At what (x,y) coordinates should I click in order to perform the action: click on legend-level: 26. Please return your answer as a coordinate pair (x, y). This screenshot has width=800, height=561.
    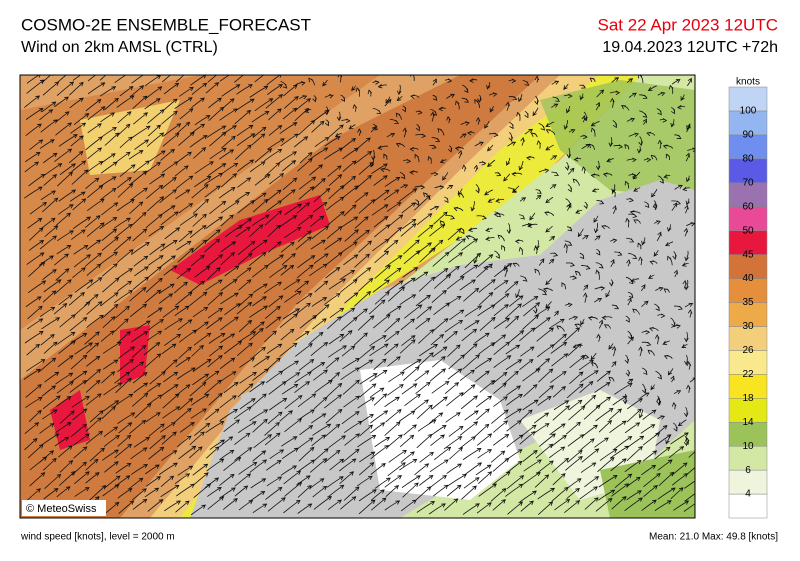
    Looking at the image, I should click on (748, 350).